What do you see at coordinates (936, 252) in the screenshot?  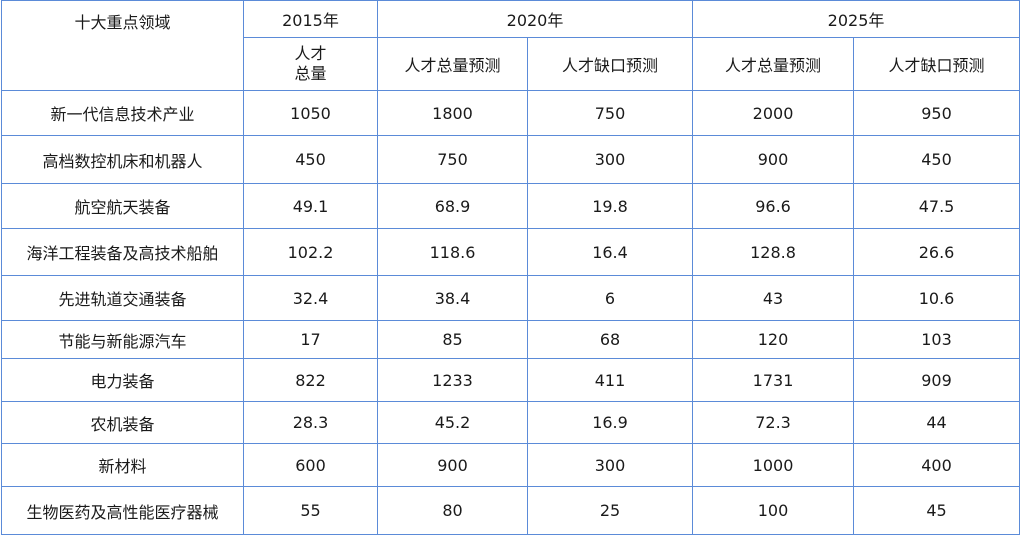 I see `value-cell: 26.6` at bounding box center [936, 252].